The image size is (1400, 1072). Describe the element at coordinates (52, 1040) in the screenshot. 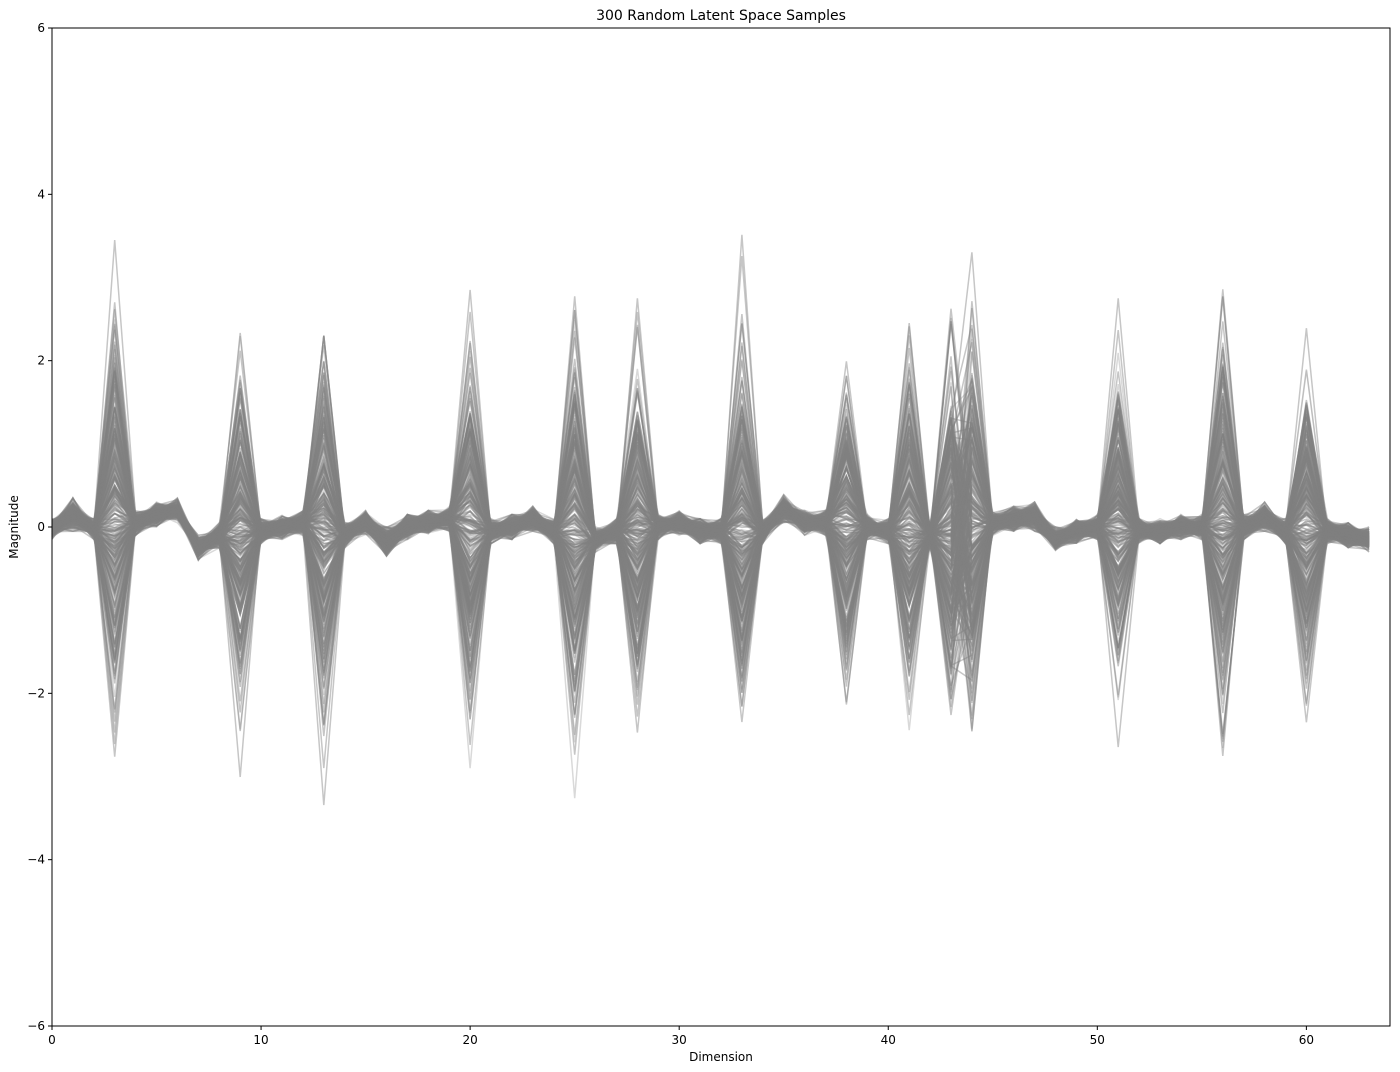

I see `x-tick-label: 0` at that location.